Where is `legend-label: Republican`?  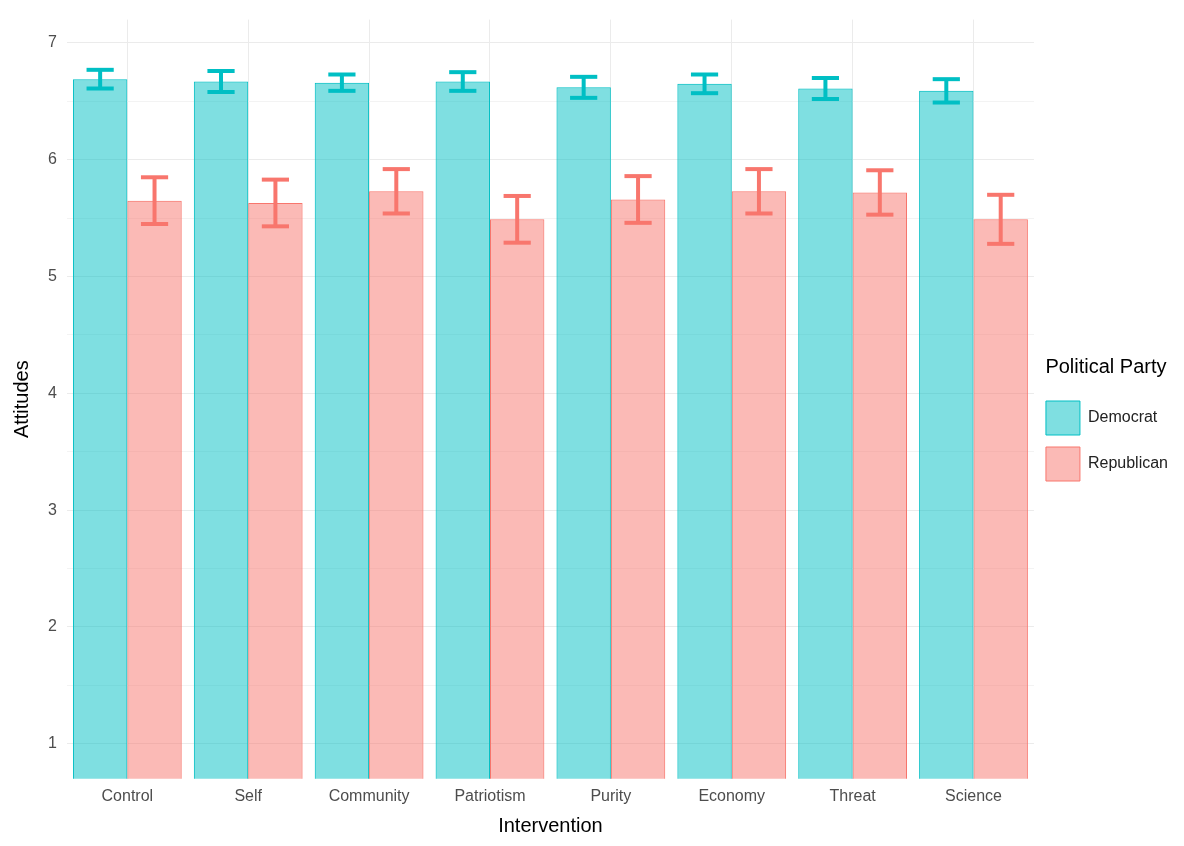
legend-label: Republican is located at coordinates (1128, 463).